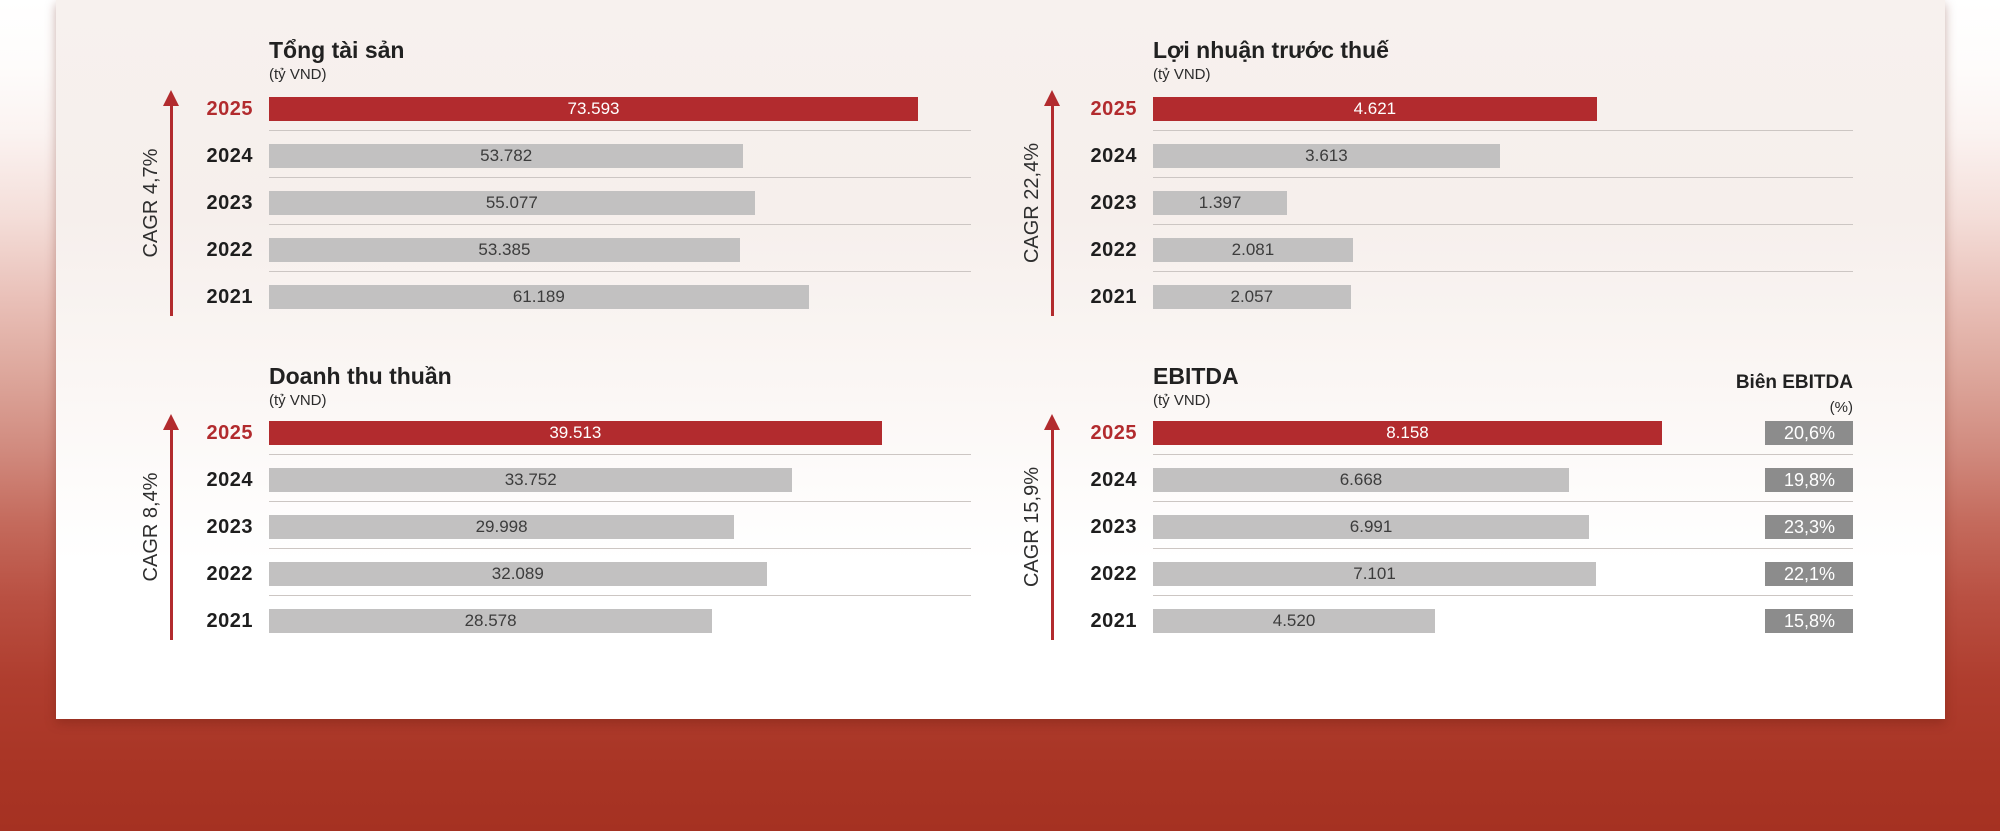 Image resolution: width=2000 pixels, height=831 pixels. What do you see at coordinates (1841, 407) in the screenshot?
I see `ebitda-margin-unit: (%)` at bounding box center [1841, 407].